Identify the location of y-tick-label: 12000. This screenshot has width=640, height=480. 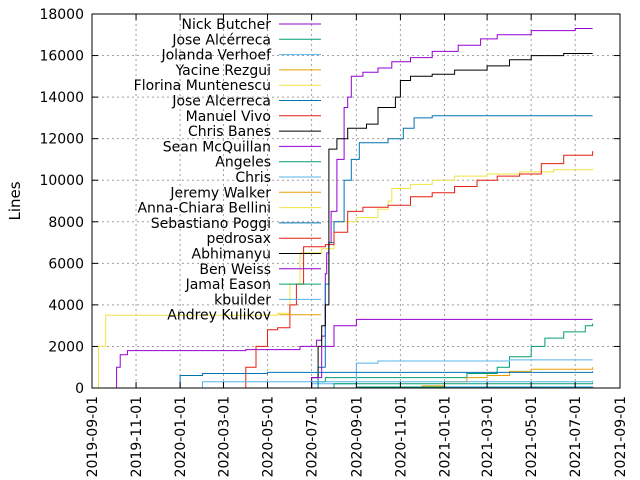
(61, 140).